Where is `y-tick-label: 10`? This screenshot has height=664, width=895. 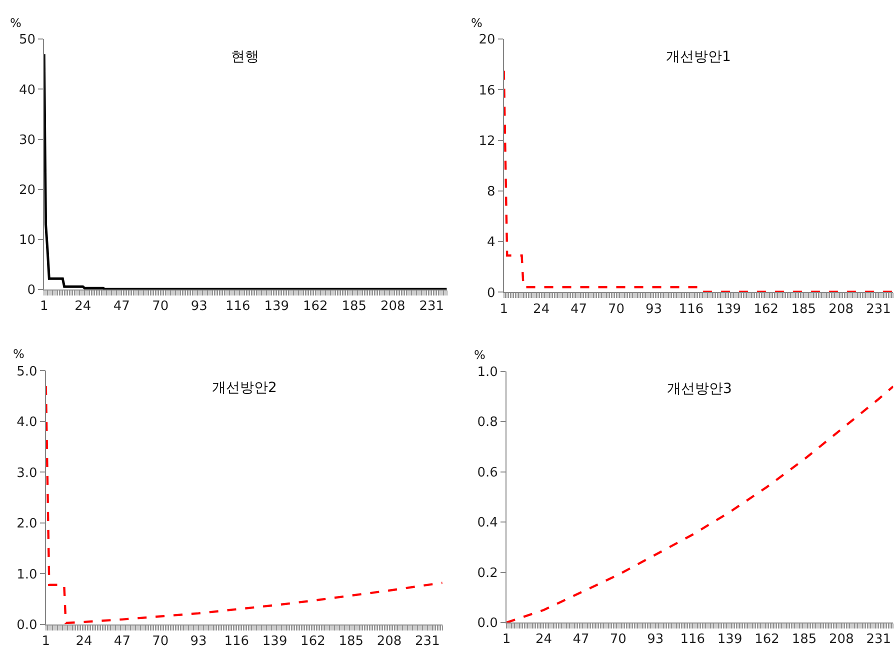 y-tick-label: 10 is located at coordinates (27, 240).